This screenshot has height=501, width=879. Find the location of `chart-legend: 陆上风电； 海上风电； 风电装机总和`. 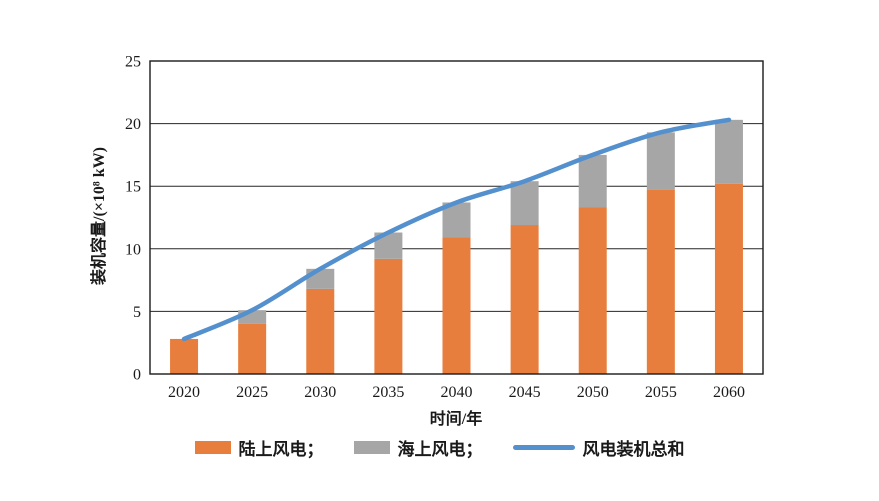

chart-legend: 陆上风电； 海上风电； 风电装机总和 is located at coordinates (439, 447).